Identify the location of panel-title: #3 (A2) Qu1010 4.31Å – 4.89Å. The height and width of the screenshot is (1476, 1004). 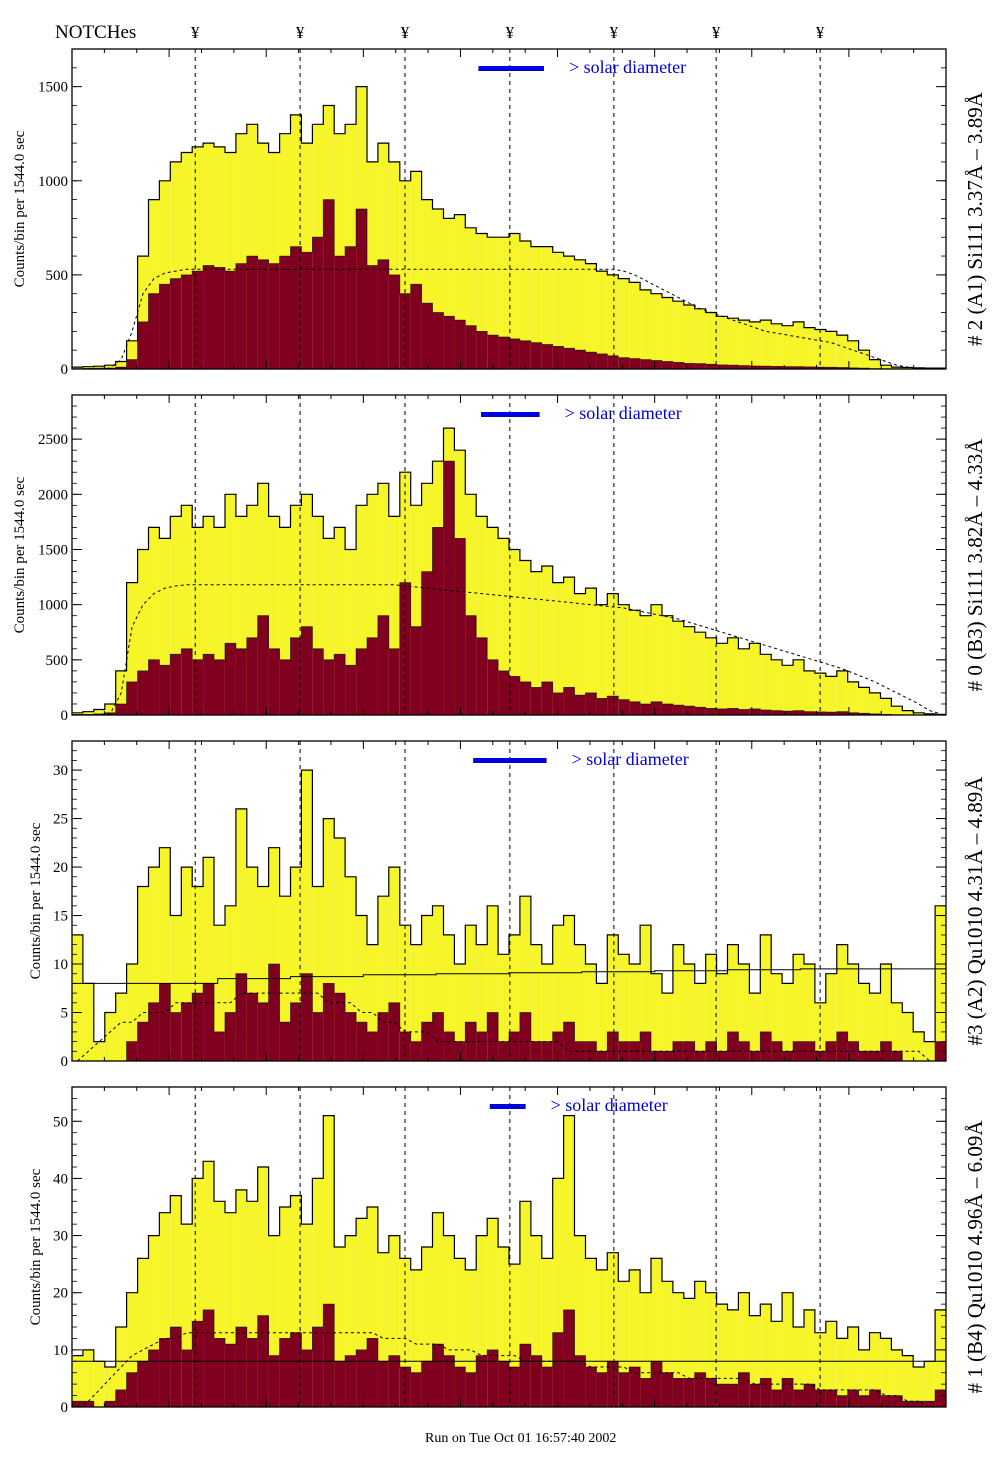
(975, 911).